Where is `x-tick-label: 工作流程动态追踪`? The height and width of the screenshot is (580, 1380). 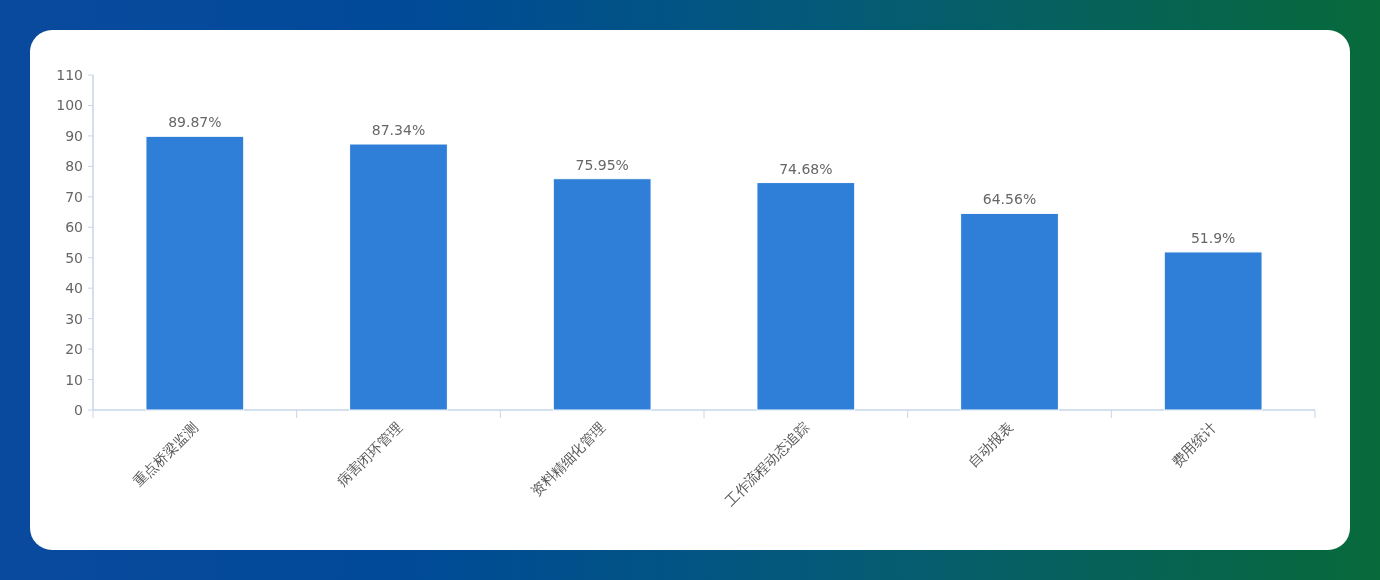
x-tick-label: 工作流程动态追踪 is located at coordinates (766, 464).